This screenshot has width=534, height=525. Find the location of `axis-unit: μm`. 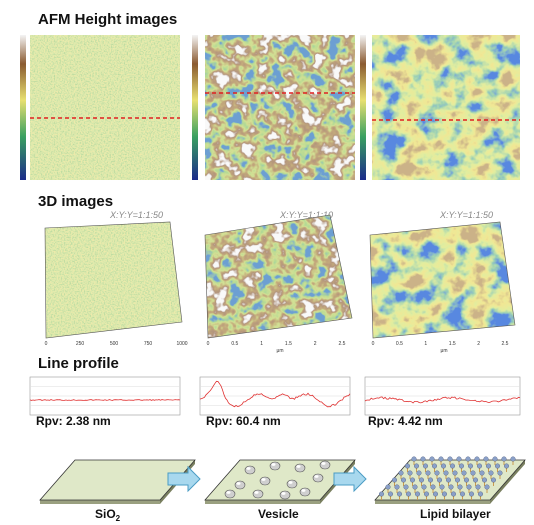

axis-unit: μm is located at coordinates (279, 351).